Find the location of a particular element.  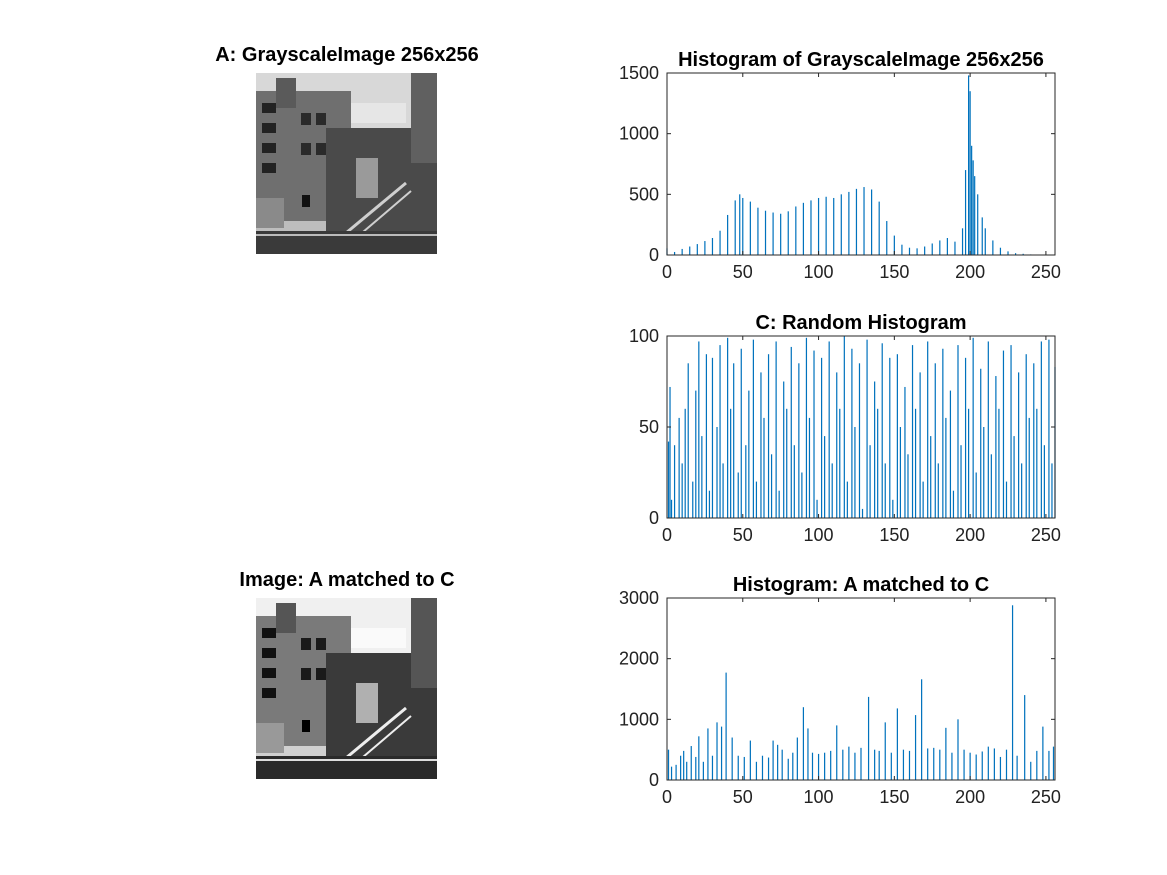

histogram-plot-1: 0 50 100 150 200 250 0 50 100 C: Random Histogram is located at coordinates (845, 428).